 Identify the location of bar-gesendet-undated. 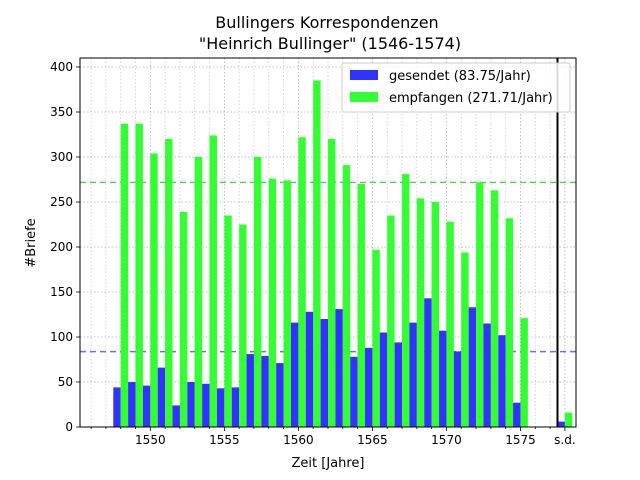
(561, 424).